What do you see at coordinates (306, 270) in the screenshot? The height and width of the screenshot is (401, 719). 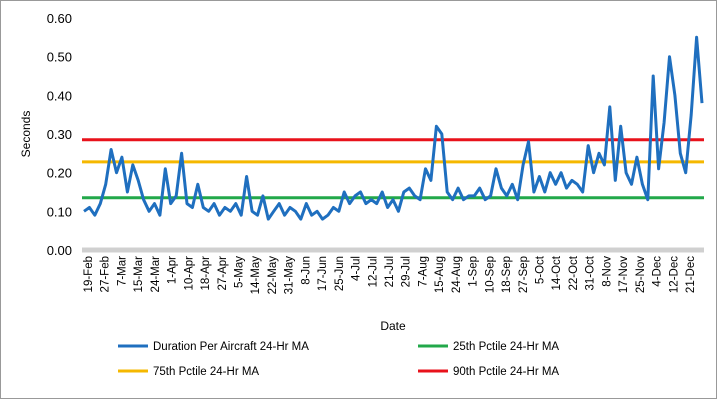 I see `x-tick-label: 8-Jun` at bounding box center [306, 270].